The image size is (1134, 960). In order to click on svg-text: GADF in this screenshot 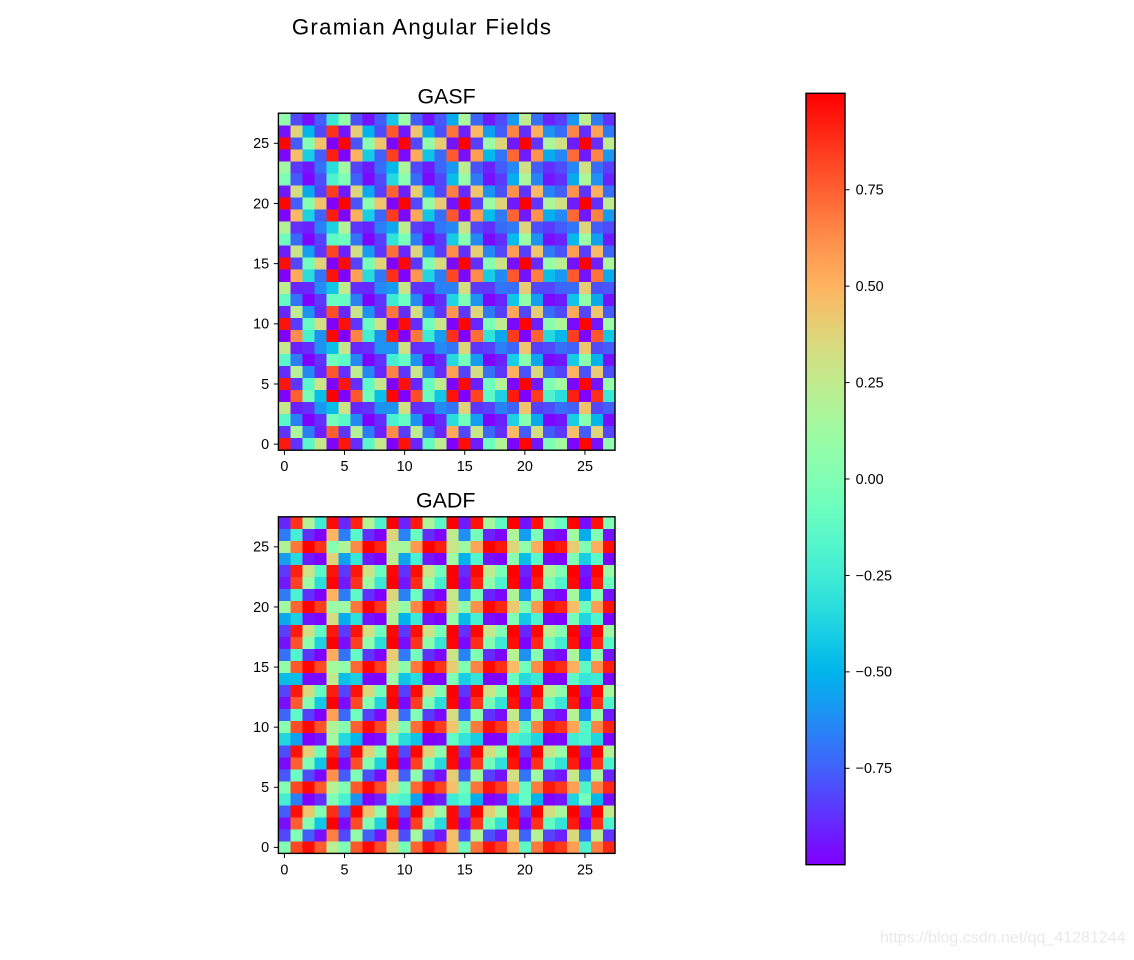, I will do `click(445, 501)`.